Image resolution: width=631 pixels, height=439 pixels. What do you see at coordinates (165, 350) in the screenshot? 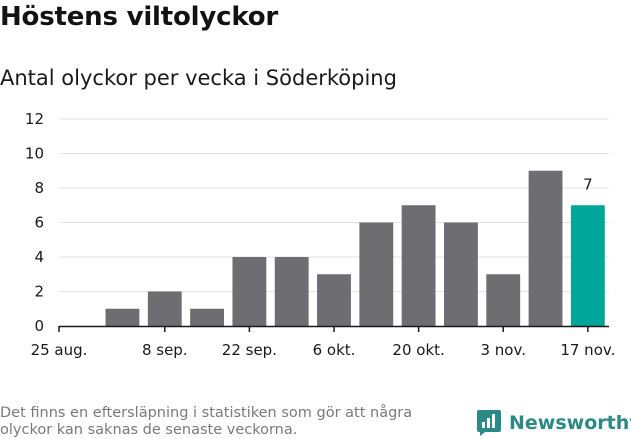
I see `x-tick-label: 8 sep.` at bounding box center [165, 350].